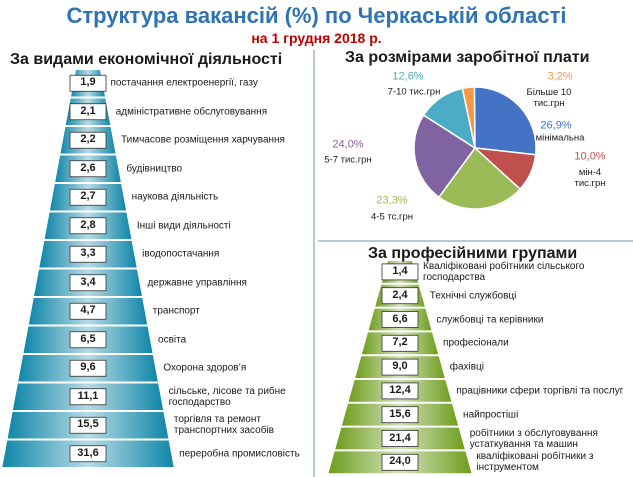 The image size is (633, 477). What do you see at coordinates (175, 197) in the screenshot?
I see `category-label: наукова діяльність` at bounding box center [175, 197].